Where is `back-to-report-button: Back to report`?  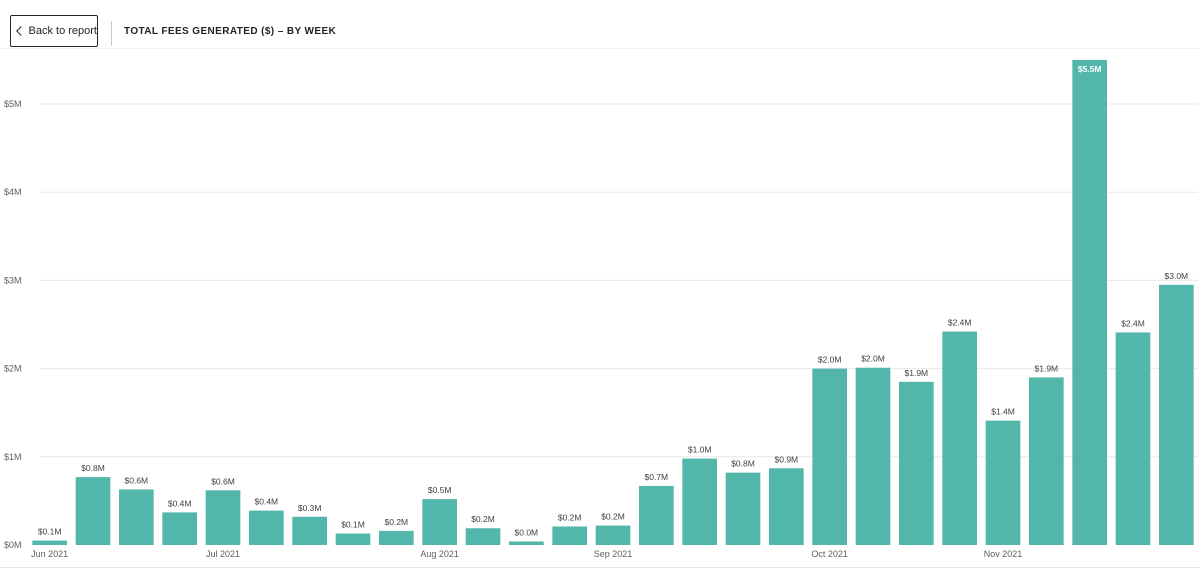
back-to-report-button: Back to report is located at coordinates (54, 31).